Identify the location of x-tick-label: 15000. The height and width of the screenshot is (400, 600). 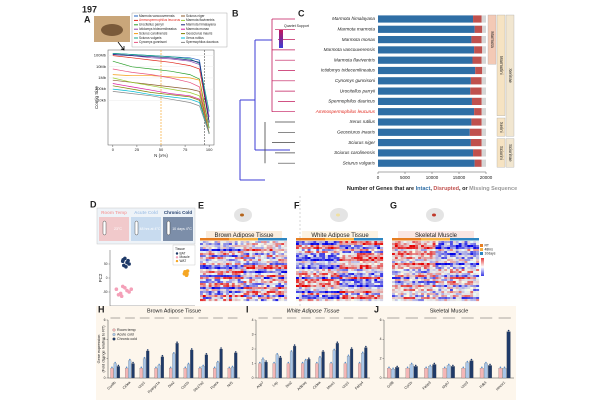
(459, 177).